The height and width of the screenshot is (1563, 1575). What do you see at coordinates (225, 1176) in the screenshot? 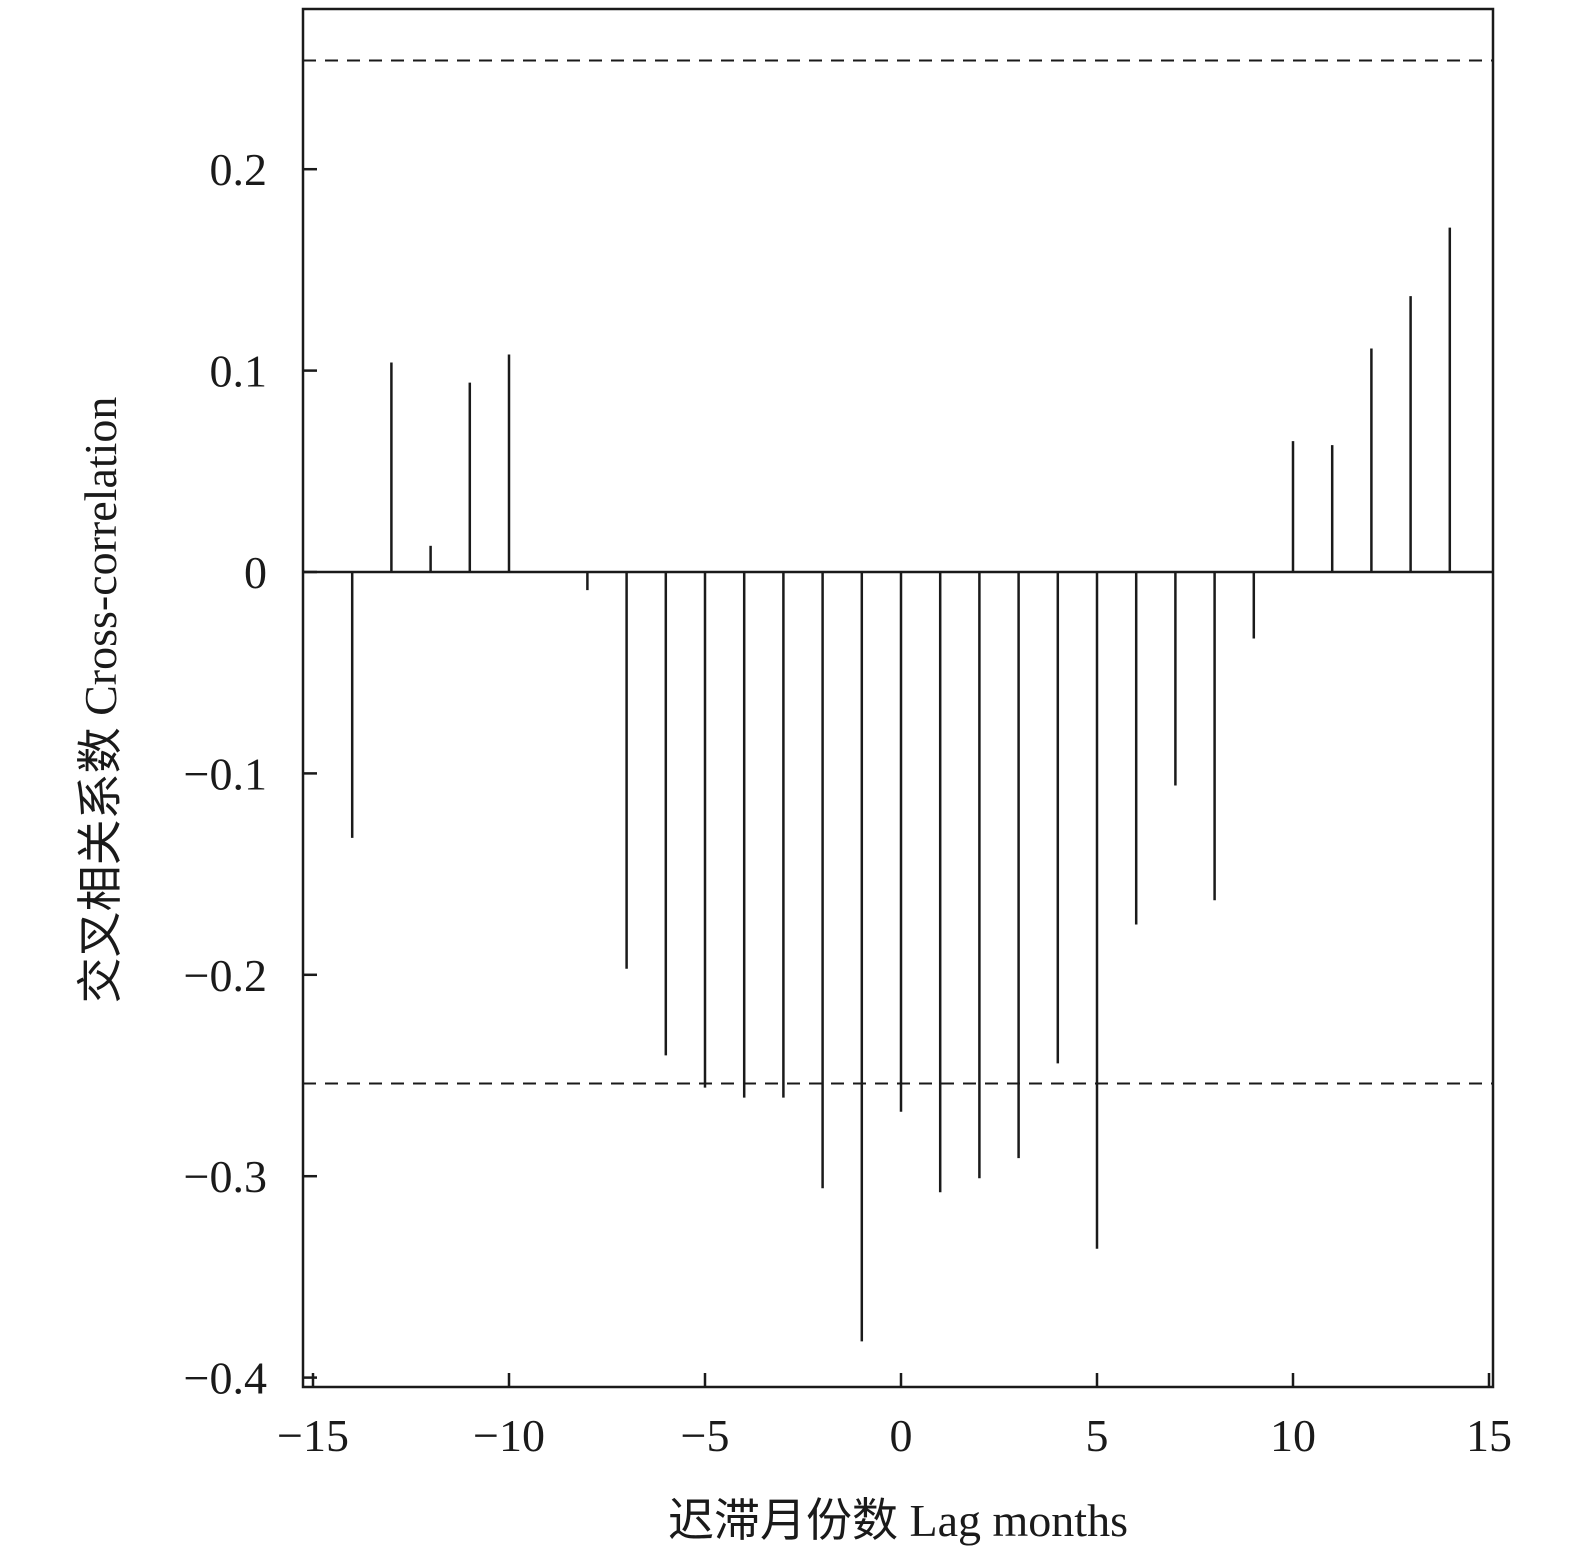
I see `y-tick-label: −0.3` at bounding box center [225, 1176].